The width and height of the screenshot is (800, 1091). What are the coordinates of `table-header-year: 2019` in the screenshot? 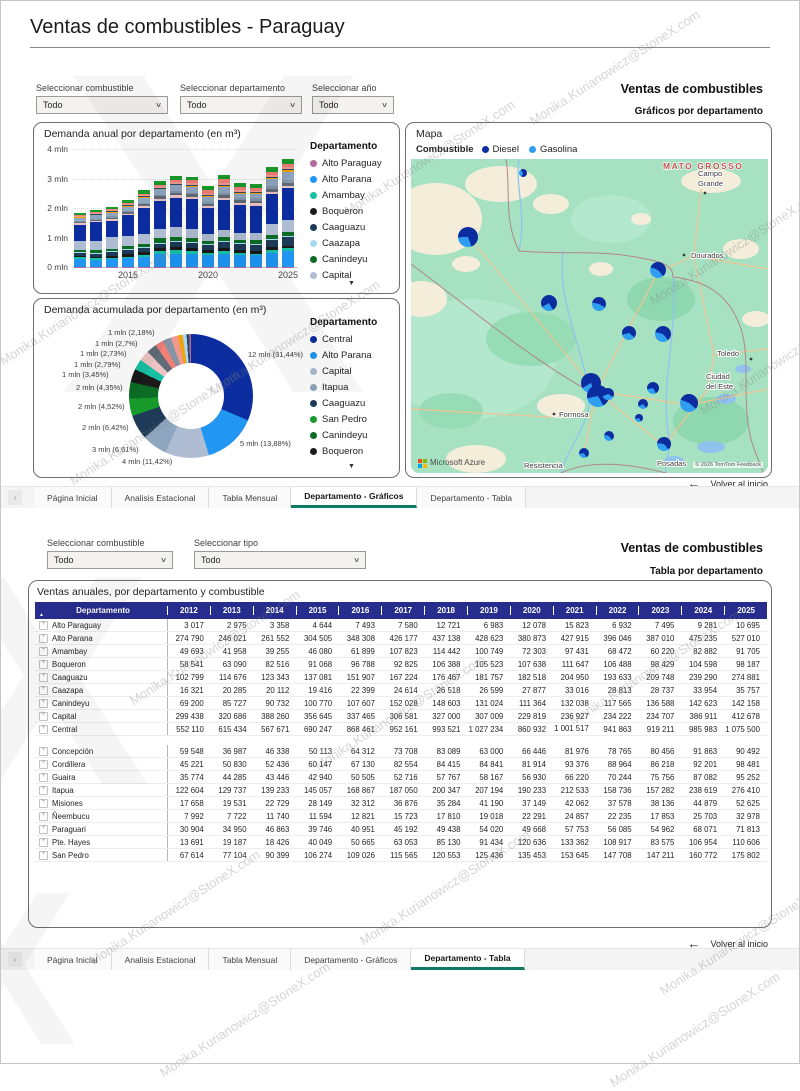 It's located at (488, 610).